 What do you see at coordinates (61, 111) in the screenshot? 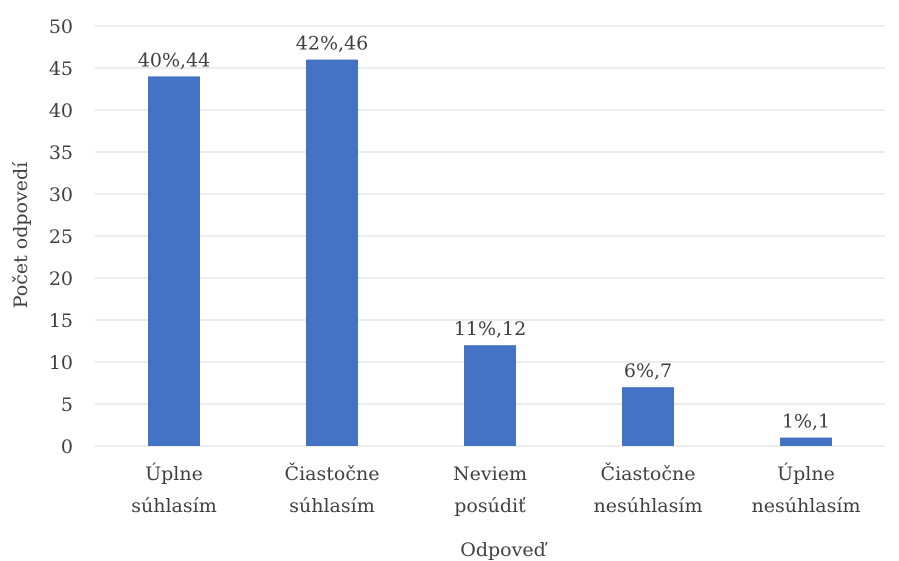
I see `y-tick-label: 40` at bounding box center [61, 111].